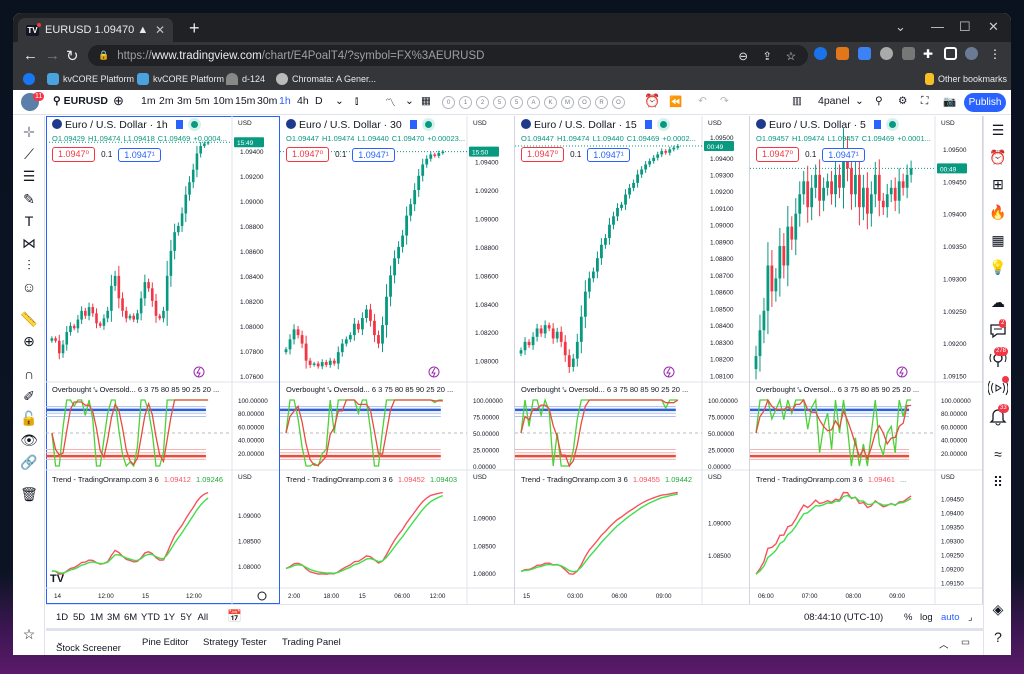 The width and height of the screenshot is (1024, 674). Describe the element at coordinates (72, 56) in the screenshot. I see `reload-icon: ↻` at that location.